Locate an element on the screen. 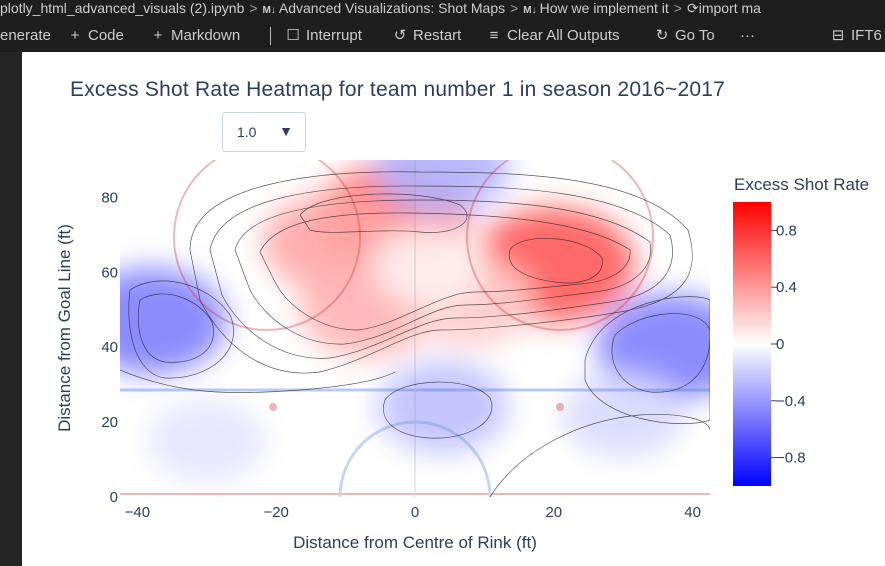 Image resolution: width=885 pixels, height=566 pixels. add-markdown-button: + Markdown is located at coordinates (196, 36).